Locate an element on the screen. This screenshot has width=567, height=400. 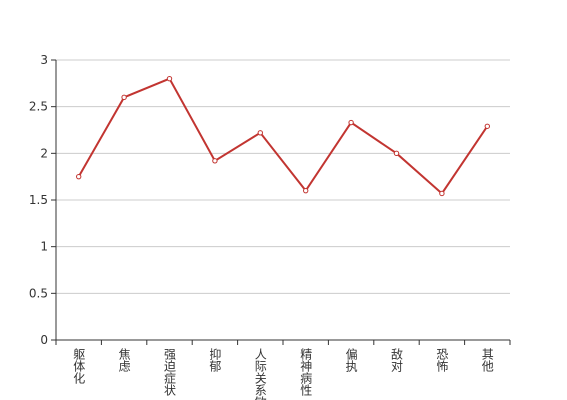
y-tick-label: 3 is located at coordinates (44, 60).